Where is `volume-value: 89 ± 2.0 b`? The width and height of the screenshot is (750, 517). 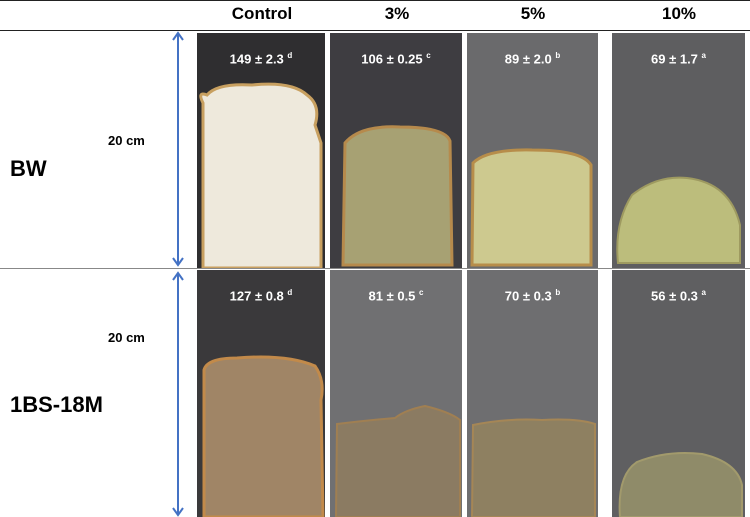
volume-value: 89 ± 2.0 b is located at coordinates (532, 59).